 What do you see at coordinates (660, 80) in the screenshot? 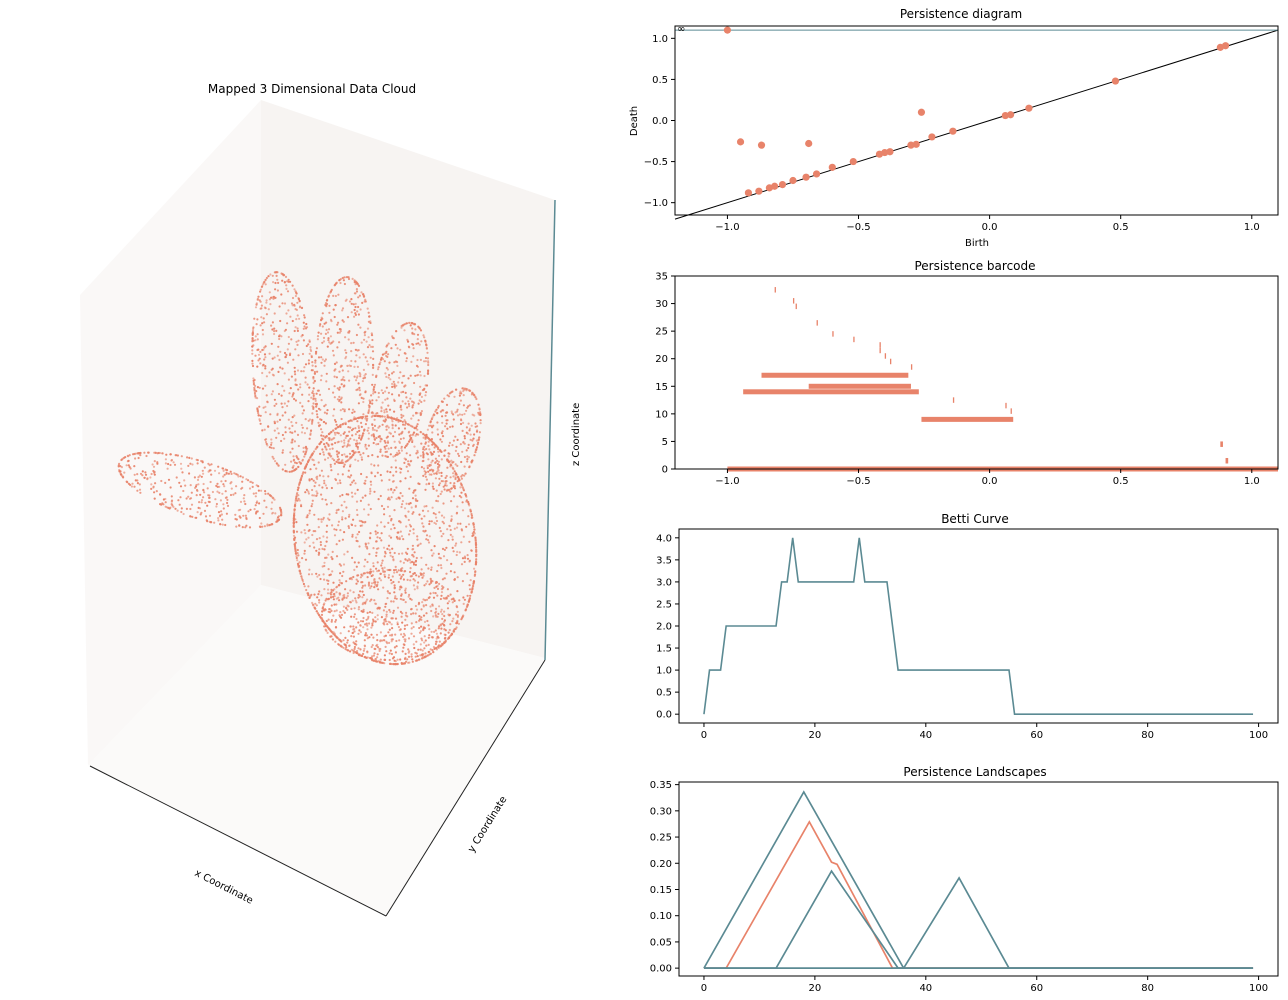
I see `diagram-ytick-label: 0.5` at bounding box center [660, 80].